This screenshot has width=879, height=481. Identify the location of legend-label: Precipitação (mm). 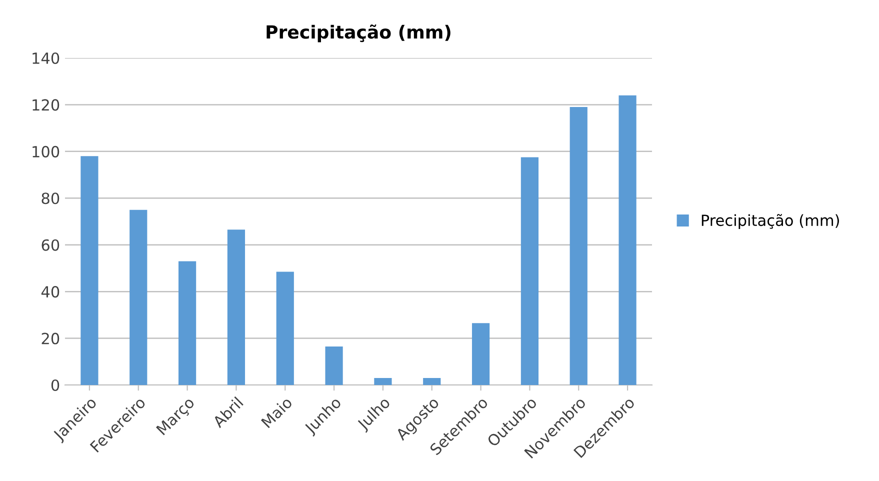
(770, 222).